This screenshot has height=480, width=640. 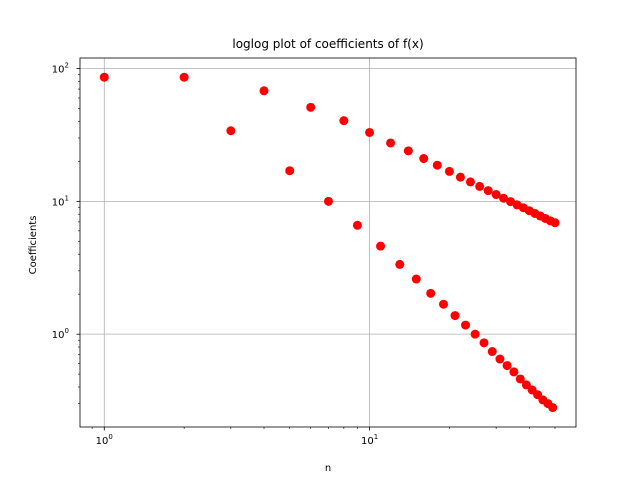 I want to click on y-tick-label: 10², so click(x=60, y=69).